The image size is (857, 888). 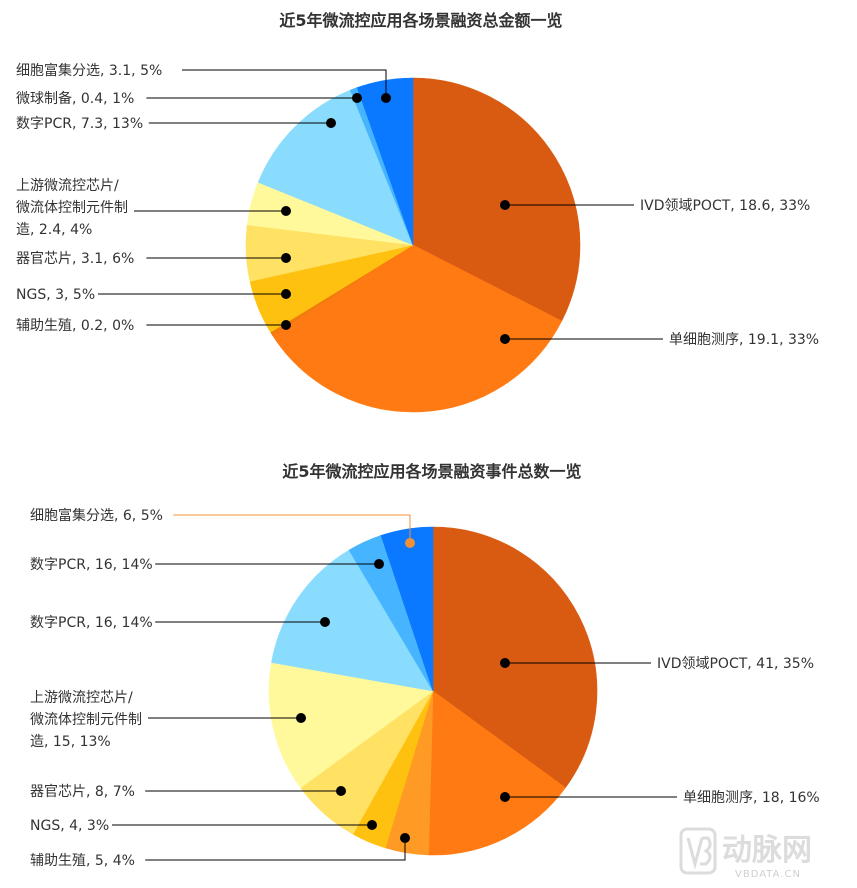 I want to click on slice-label-ivd领域poct: IVD领域POCT, 18.6, 33%, so click(x=725, y=206).